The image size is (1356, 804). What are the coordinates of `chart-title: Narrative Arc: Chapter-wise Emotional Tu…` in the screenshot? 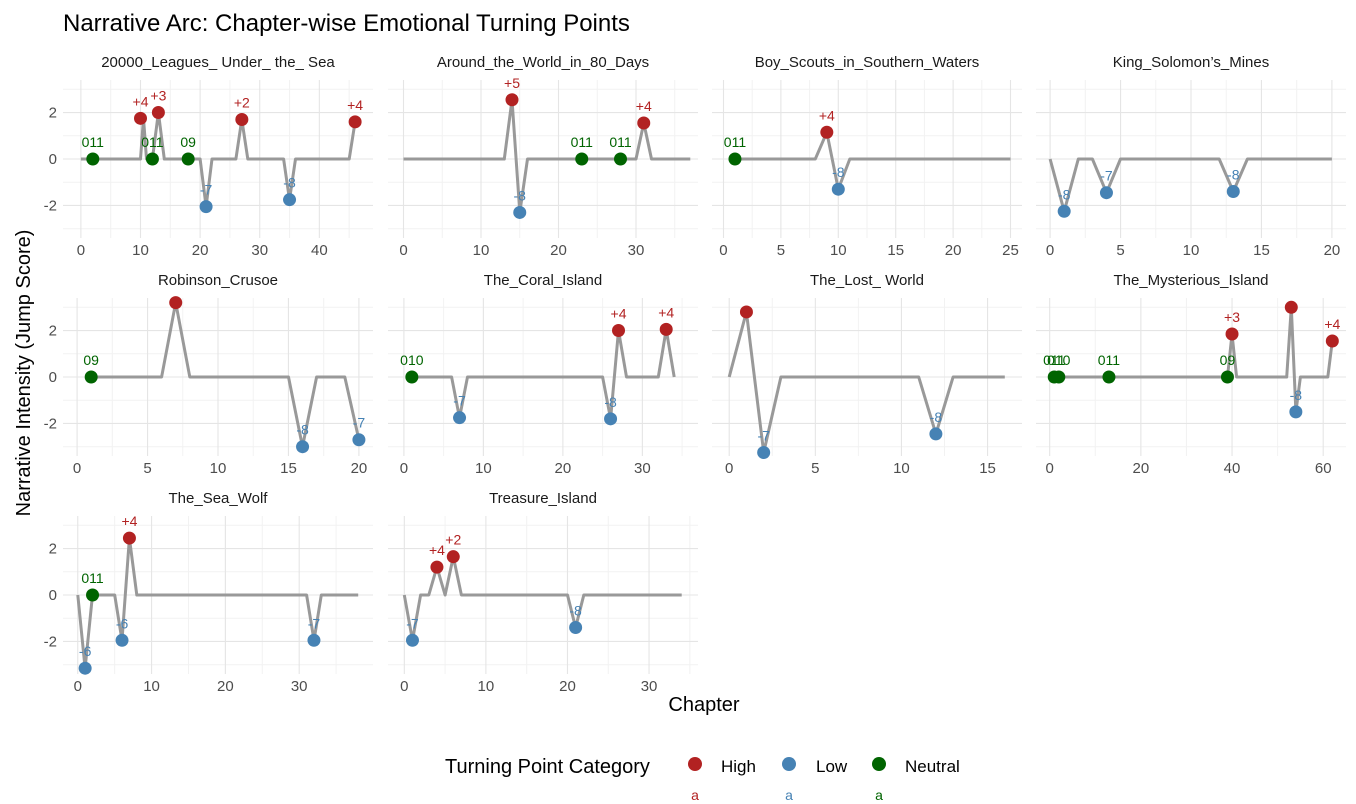 It's located at (346, 23).